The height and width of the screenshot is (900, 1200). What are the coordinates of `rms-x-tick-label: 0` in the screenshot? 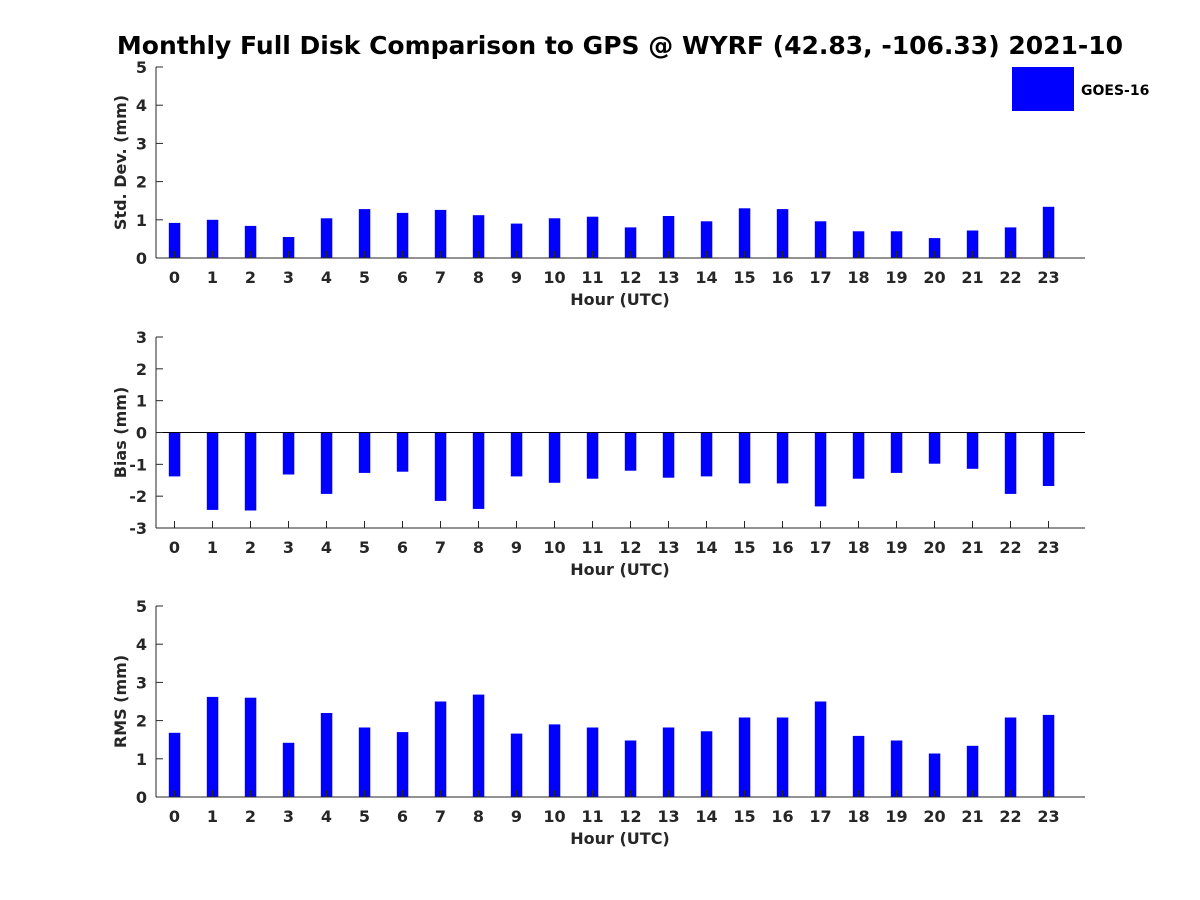 It's located at (174, 816).